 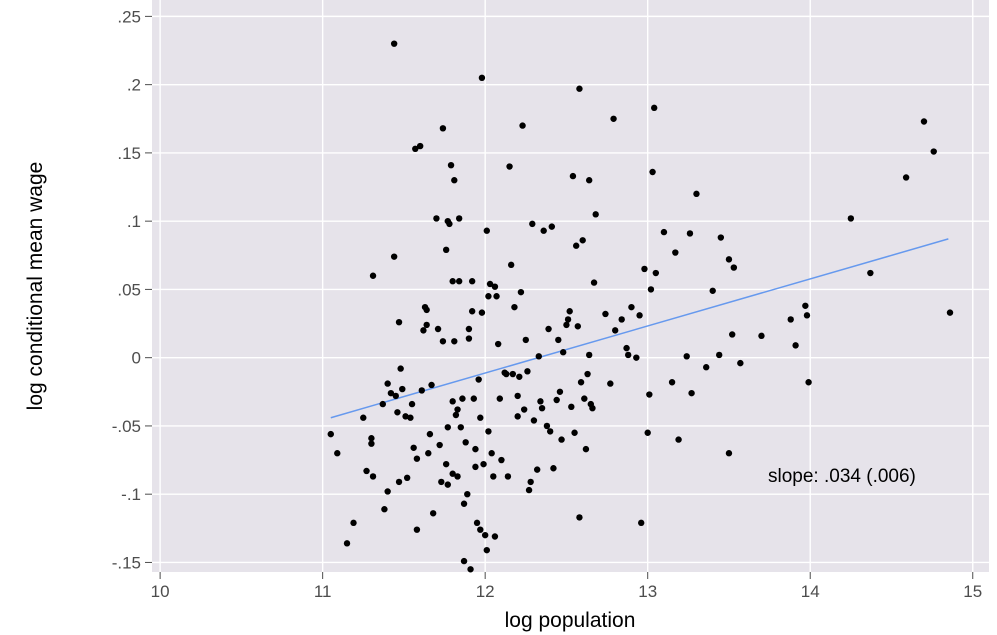 I want to click on x-tick-label: 13, so click(x=647, y=591).